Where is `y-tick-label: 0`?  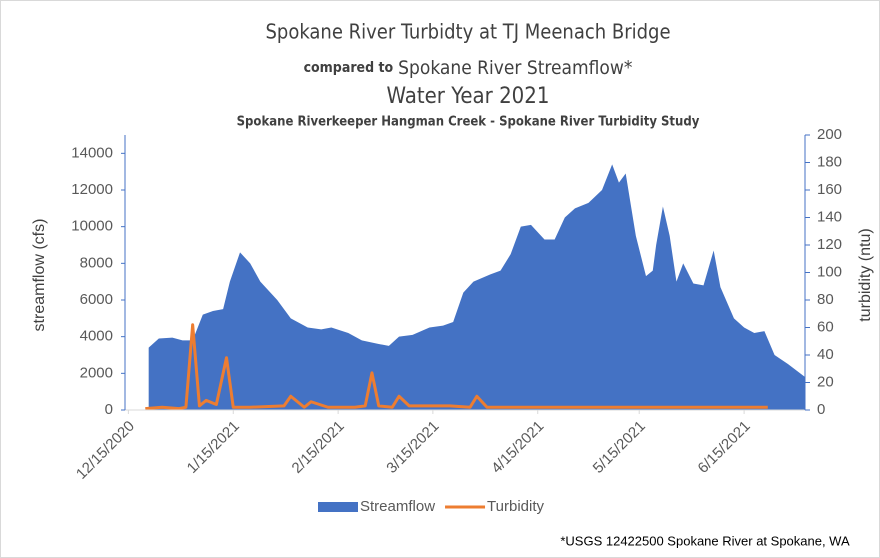
y-tick-label: 0 is located at coordinates (109, 409).